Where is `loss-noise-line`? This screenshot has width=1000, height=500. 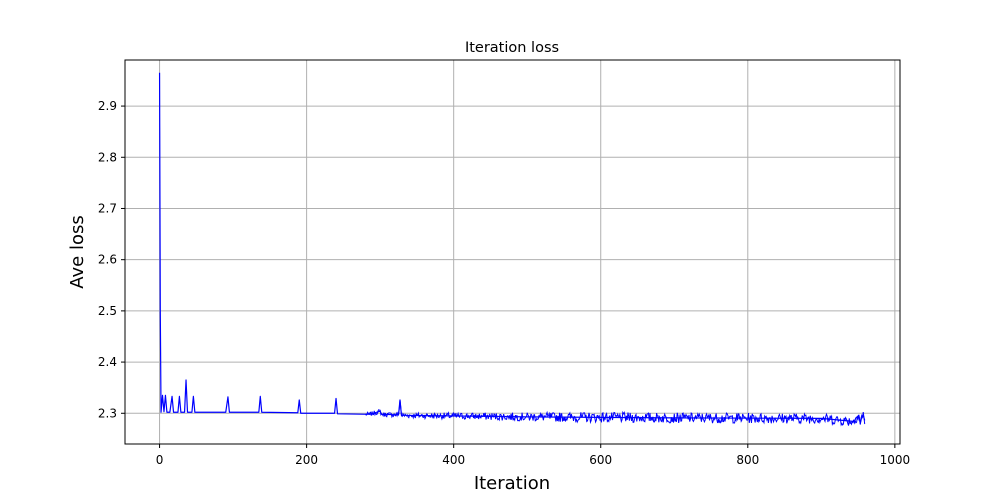
loss-noise-line is located at coordinates (615, 413).